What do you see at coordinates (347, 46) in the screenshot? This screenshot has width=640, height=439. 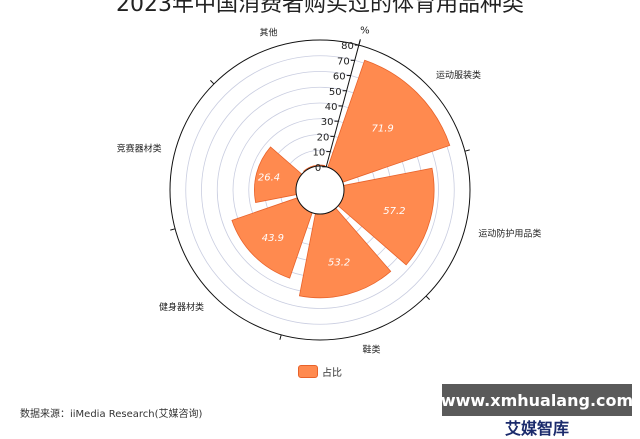 I see `radial-tick-label: 80` at bounding box center [347, 46].